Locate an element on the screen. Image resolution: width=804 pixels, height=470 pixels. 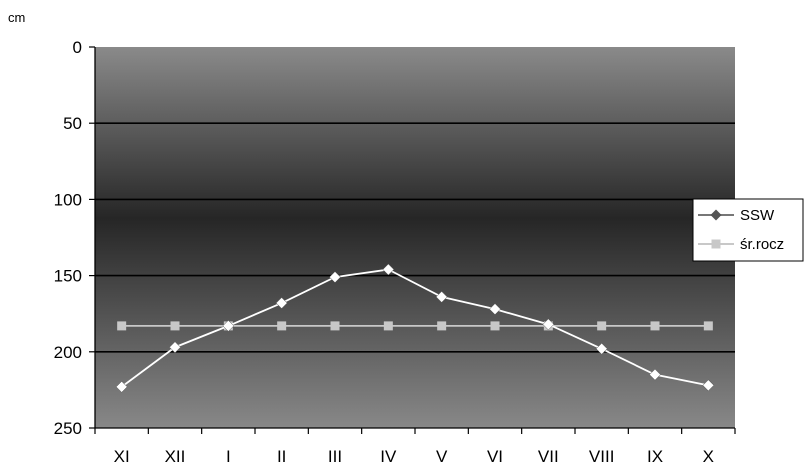
y-tick-label: 50 is located at coordinates (72, 123).